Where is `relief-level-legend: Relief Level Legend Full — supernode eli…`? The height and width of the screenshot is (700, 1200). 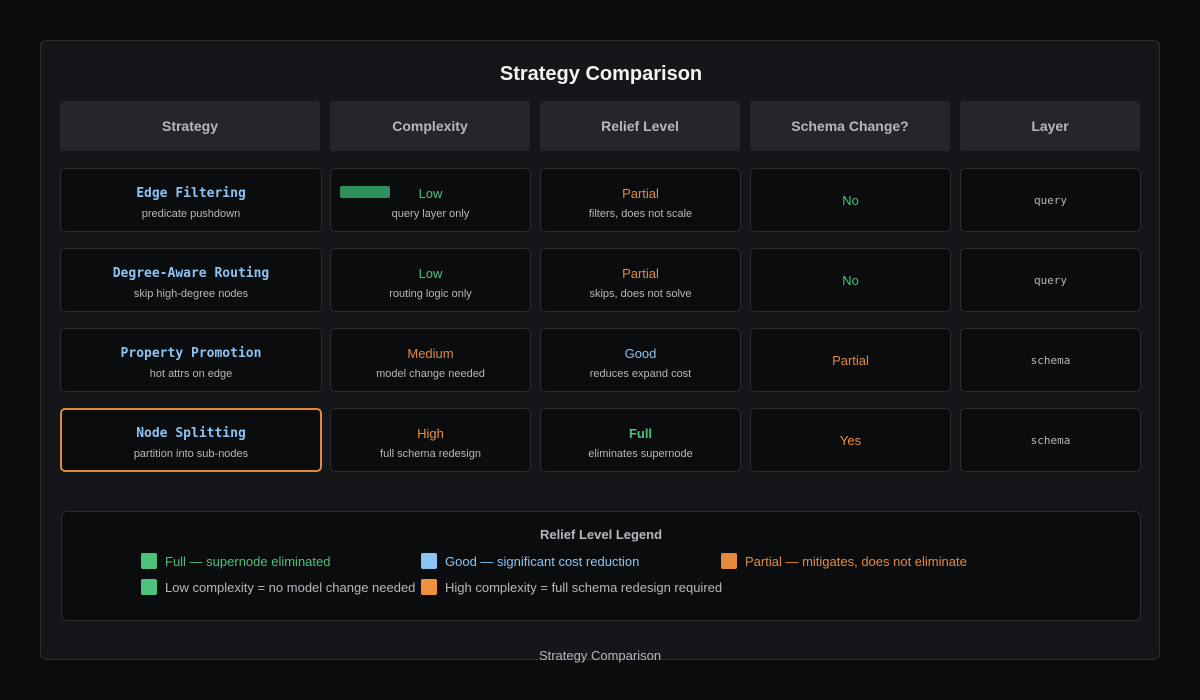
relief-level-legend: Relief Level Legend Full — supernode eli… is located at coordinates (601, 566).